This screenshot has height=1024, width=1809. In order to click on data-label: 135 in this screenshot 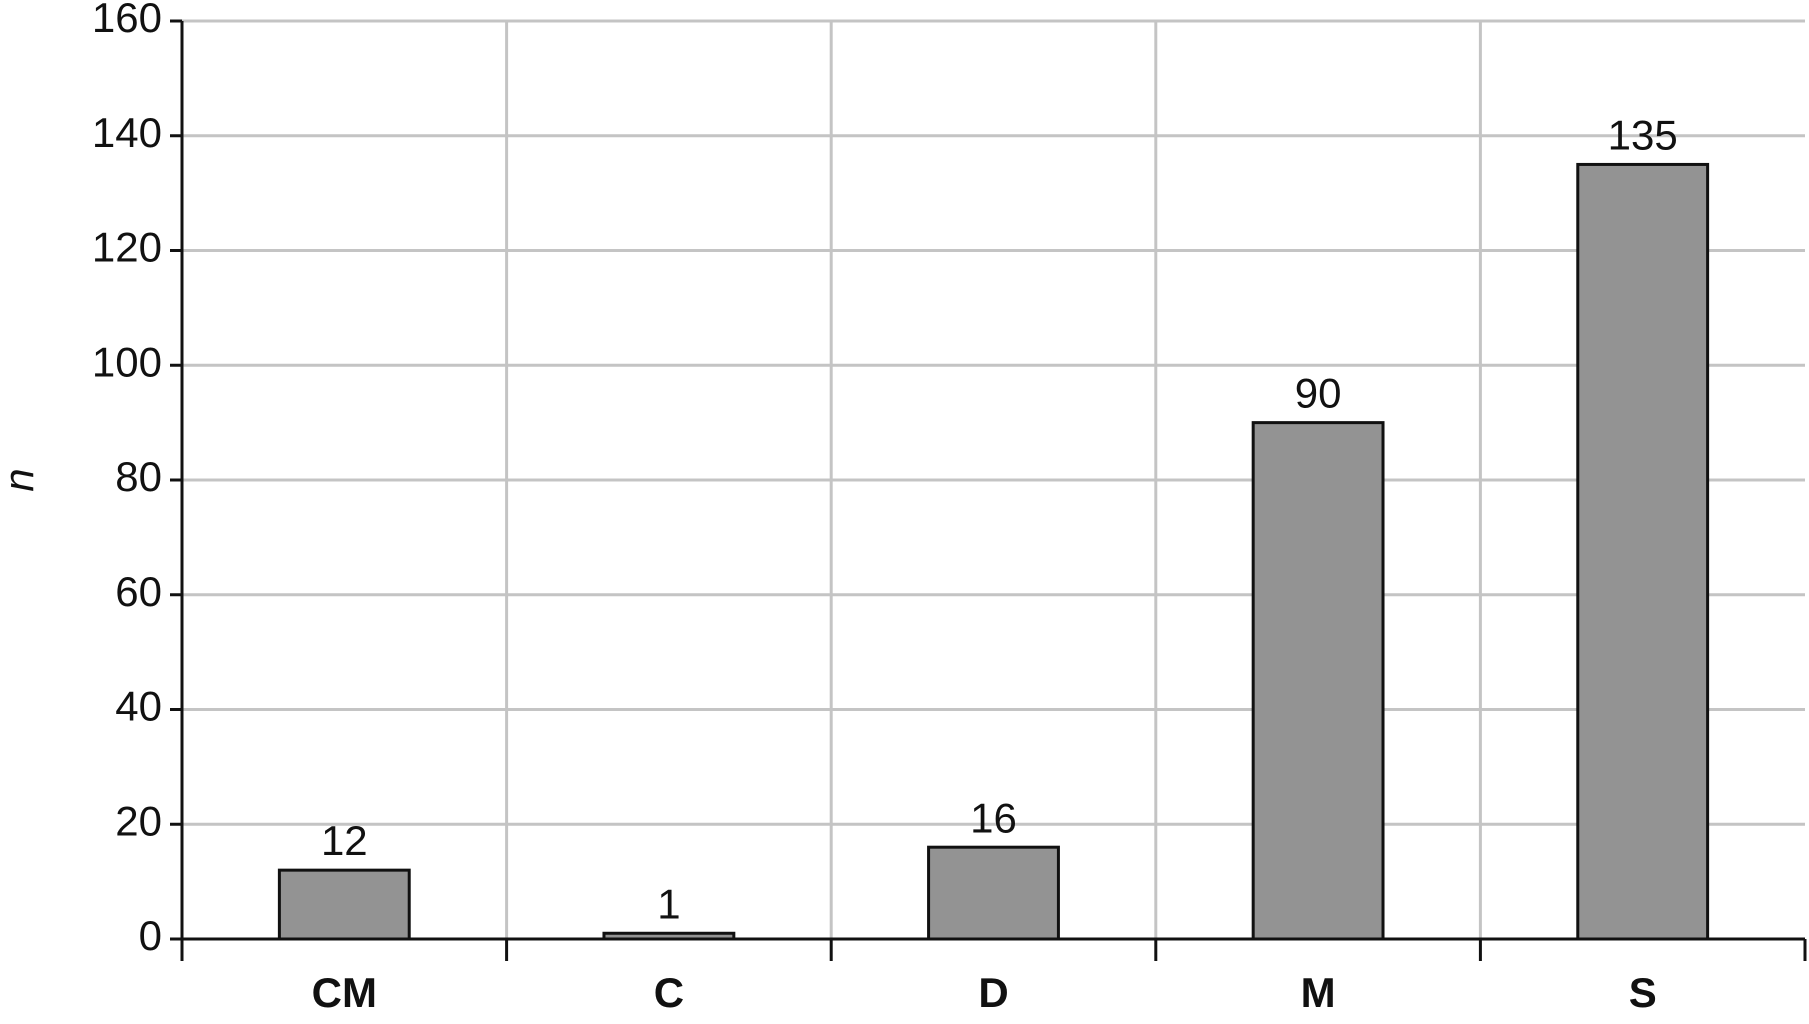, I will do `click(1643, 135)`.